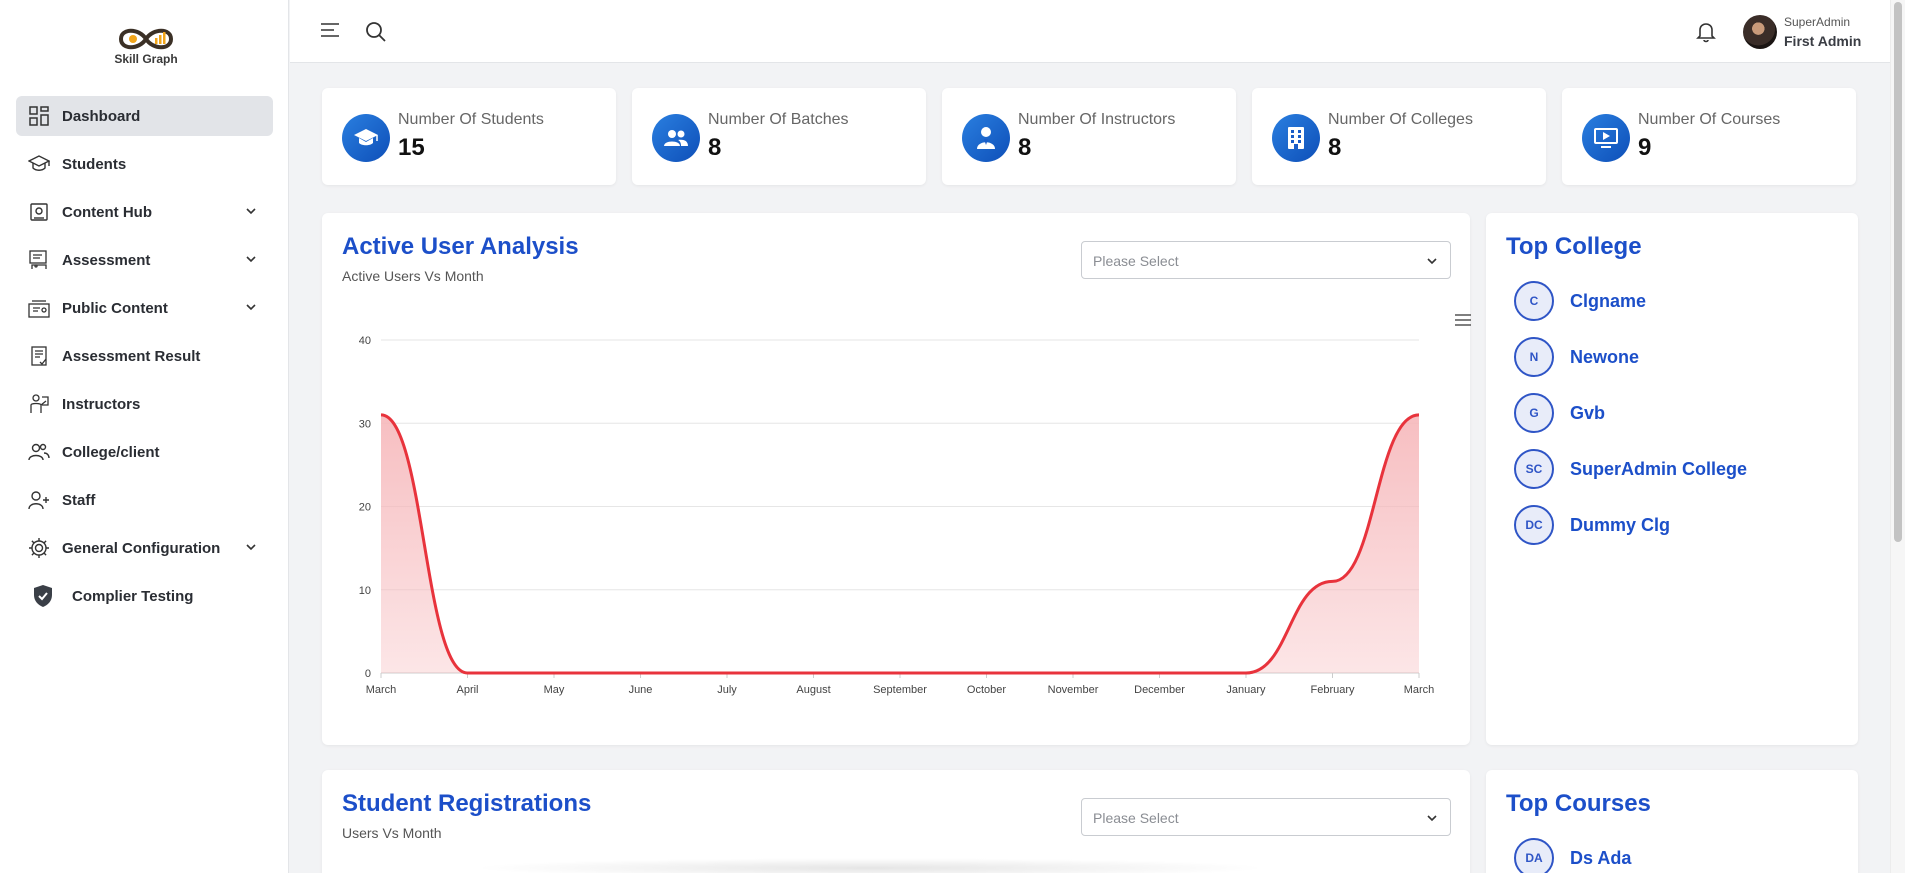 This screenshot has width=1905, height=873. Describe the element at coordinates (1574, 246) in the screenshot. I see `panel-title: Top College` at that location.